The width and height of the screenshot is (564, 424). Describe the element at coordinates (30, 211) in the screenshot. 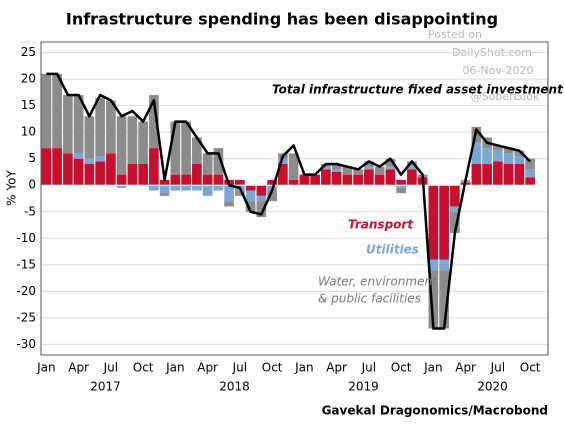

I see `y-tick-label: -5` at that location.